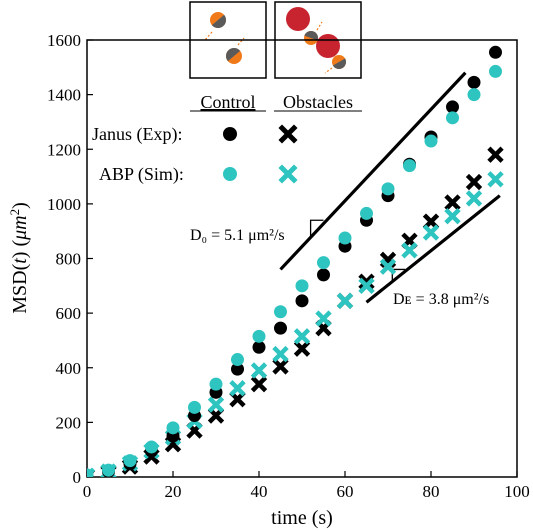 This screenshot has height=532, width=533. What do you see at coordinates (87, 491) in the screenshot?
I see `x-tick-label: 0` at bounding box center [87, 491].